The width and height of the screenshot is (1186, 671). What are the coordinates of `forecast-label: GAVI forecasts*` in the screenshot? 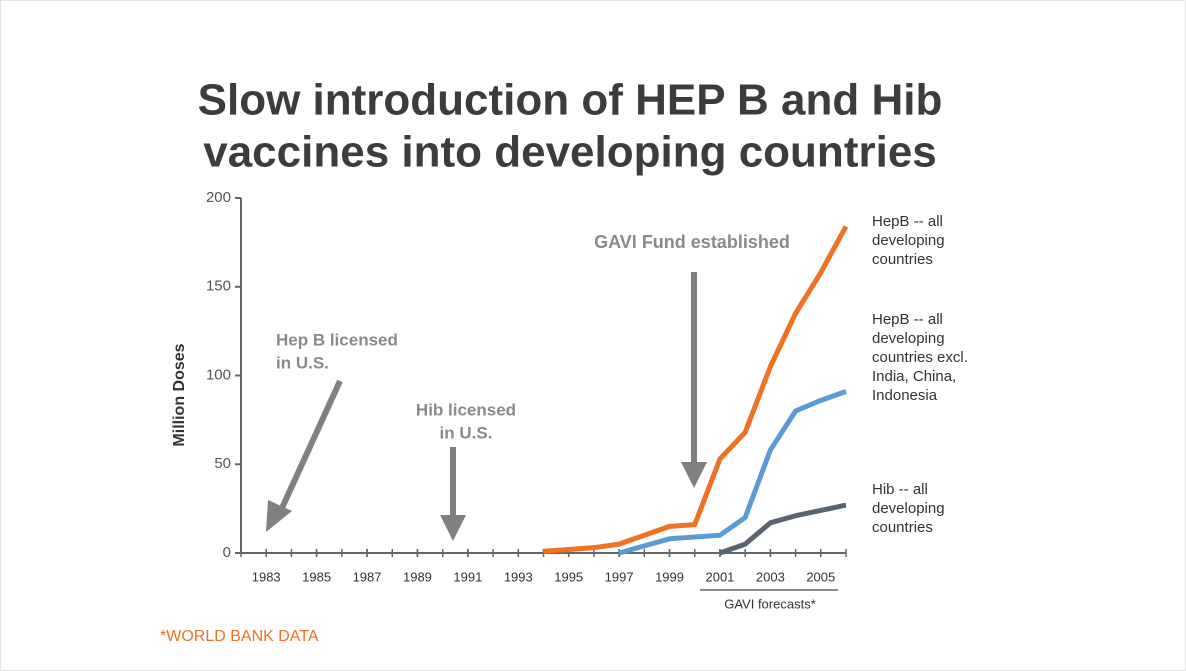 It's located at (770, 603).